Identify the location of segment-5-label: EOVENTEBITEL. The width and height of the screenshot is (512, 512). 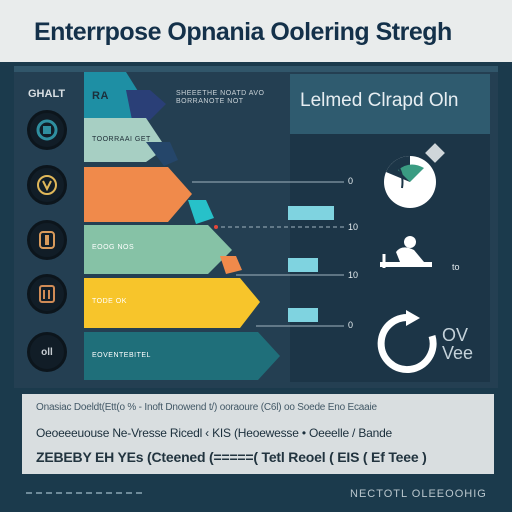
(121, 355).